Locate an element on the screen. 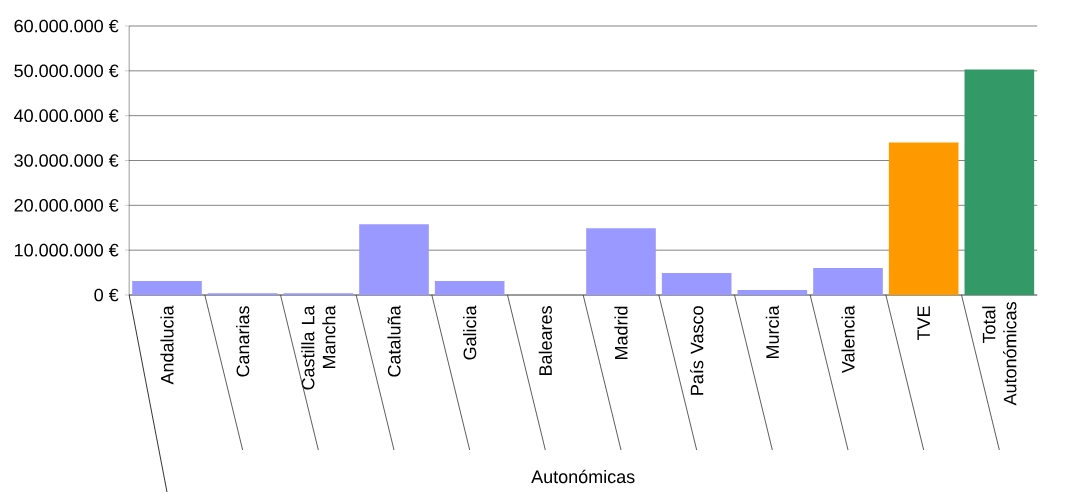 This screenshot has width=1075, height=494. x-tick-label: Madrid is located at coordinates (621, 332).